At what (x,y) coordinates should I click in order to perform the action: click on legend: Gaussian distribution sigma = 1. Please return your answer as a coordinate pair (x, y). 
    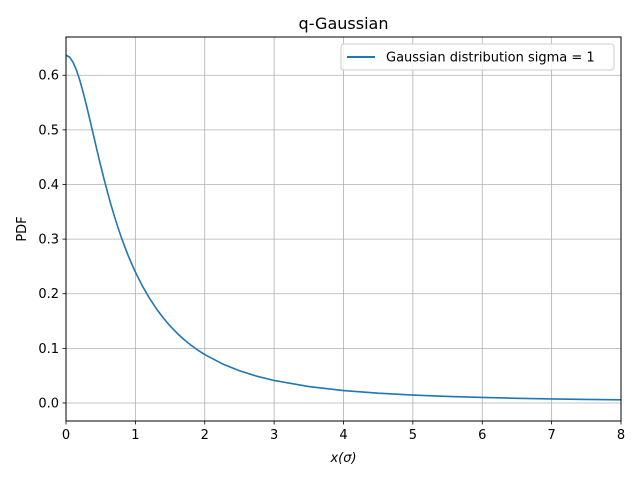
    Looking at the image, I should click on (477, 57).